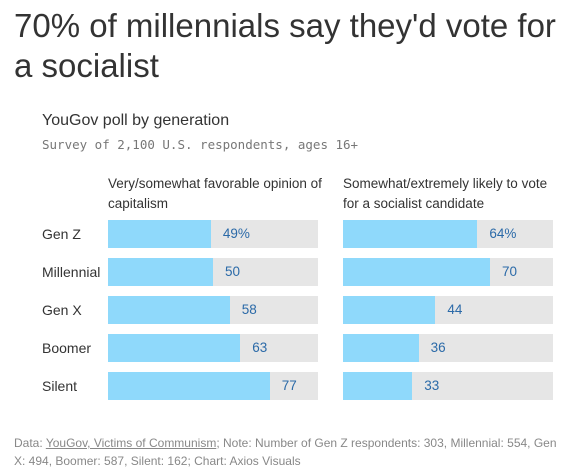 The image size is (574, 476). What do you see at coordinates (62, 310) in the screenshot?
I see `category-label: Gen X` at bounding box center [62, 310].